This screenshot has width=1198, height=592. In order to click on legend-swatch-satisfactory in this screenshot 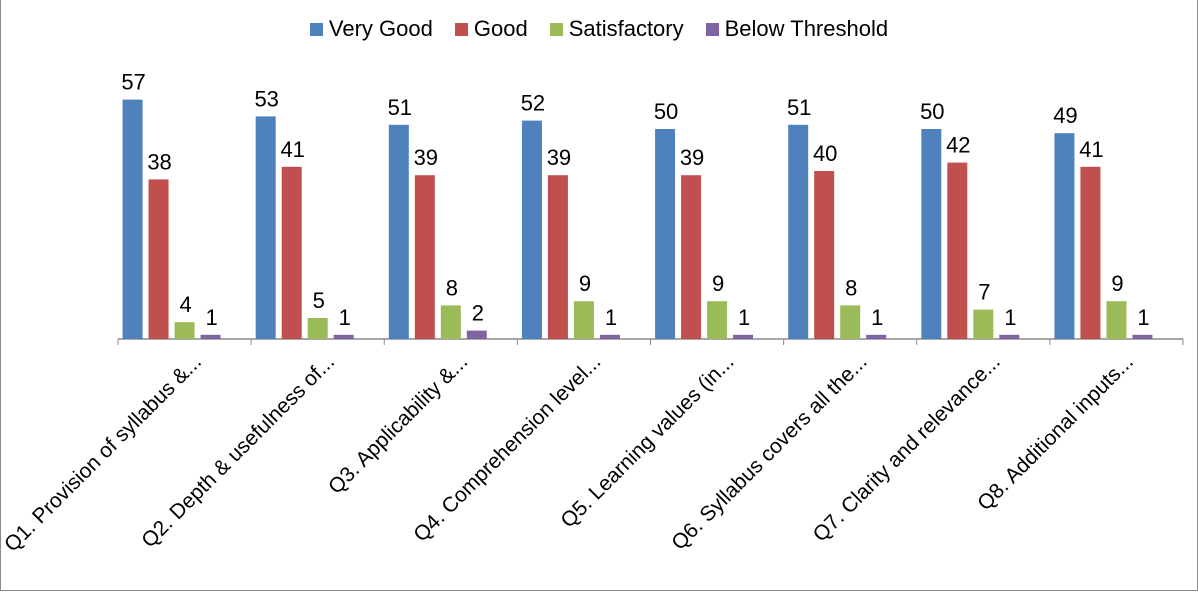, I will do `click(556, 29)`.